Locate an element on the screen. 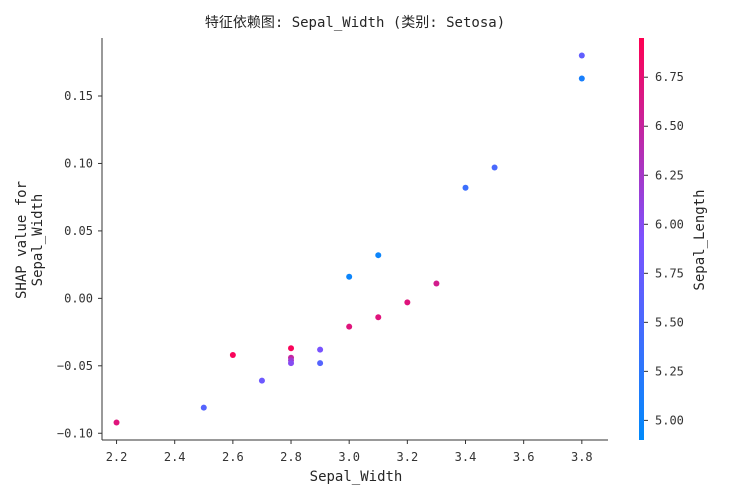 The height and width of the screenshot is (500, 750). chart-title: 特征依赖图: Sepal_Width (类别: Setosa) is located at coordinates (355, 23).